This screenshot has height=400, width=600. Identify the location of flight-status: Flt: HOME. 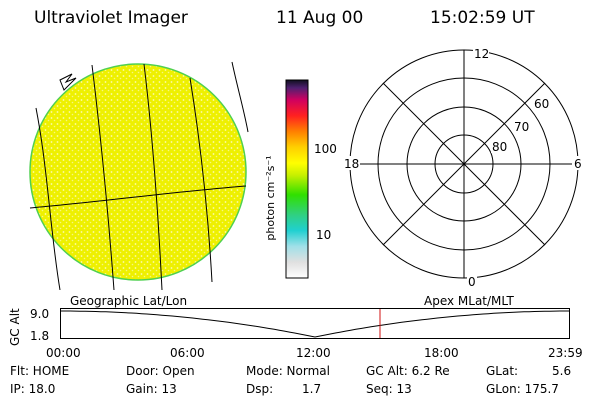
(40, 371).